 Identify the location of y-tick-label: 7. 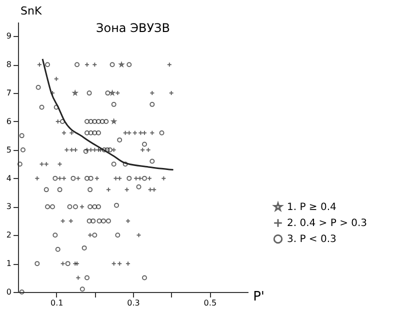
(9, 93).